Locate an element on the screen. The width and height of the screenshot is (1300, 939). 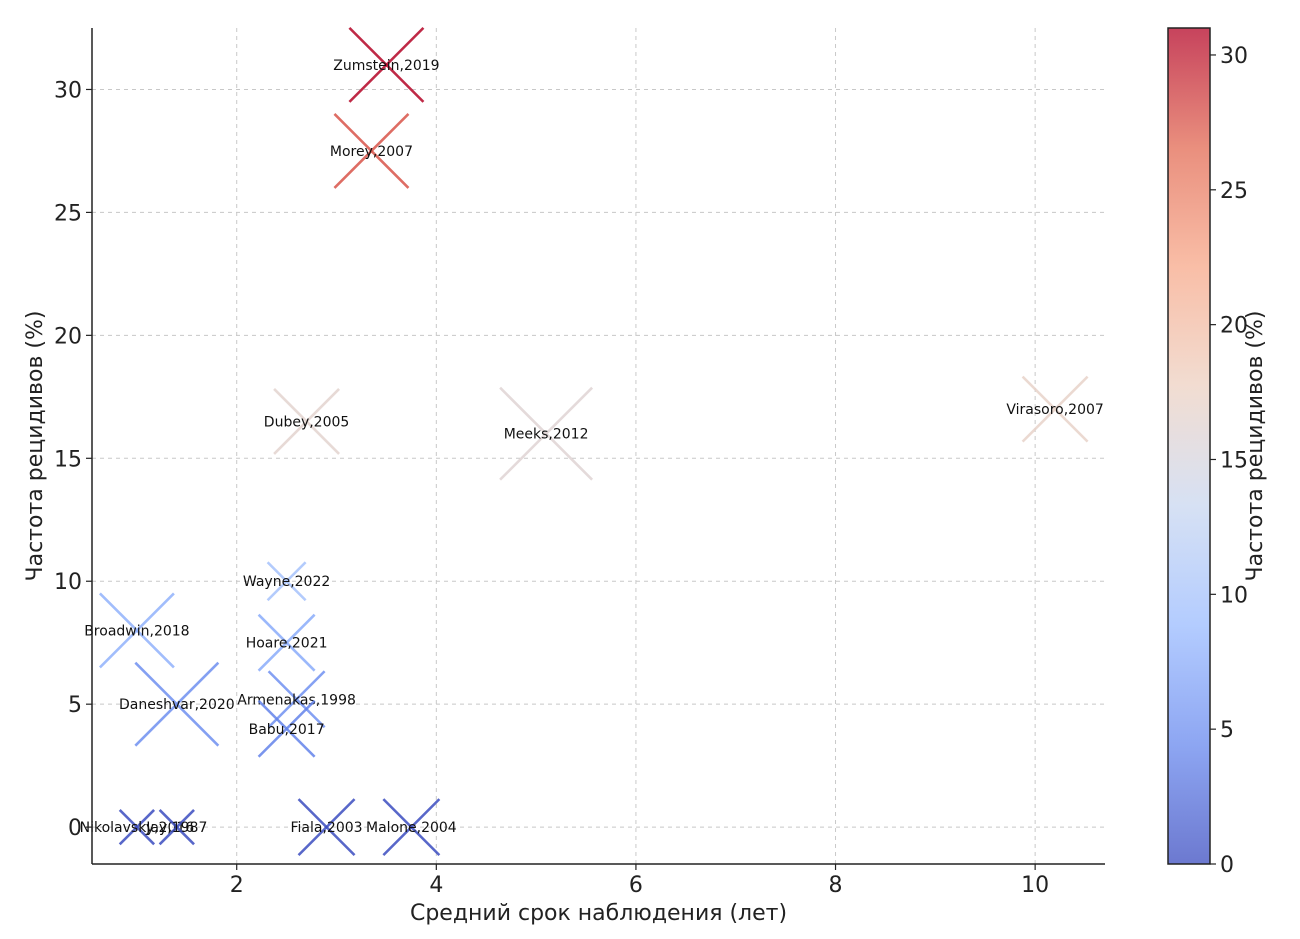
colorbar-tick-label: 25 is located at coordinates (1234, 191).